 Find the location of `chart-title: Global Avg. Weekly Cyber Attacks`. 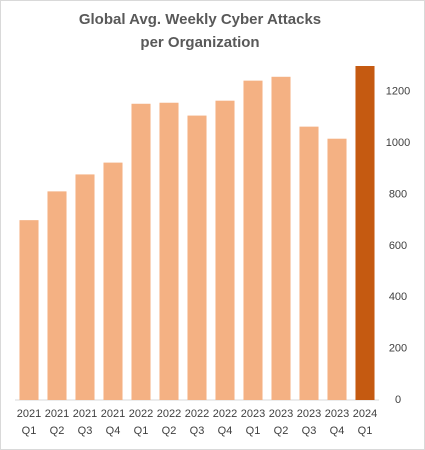

chart-title: Global Avg. Weekly Cyber Attacks is located at coordinates (200, 19).